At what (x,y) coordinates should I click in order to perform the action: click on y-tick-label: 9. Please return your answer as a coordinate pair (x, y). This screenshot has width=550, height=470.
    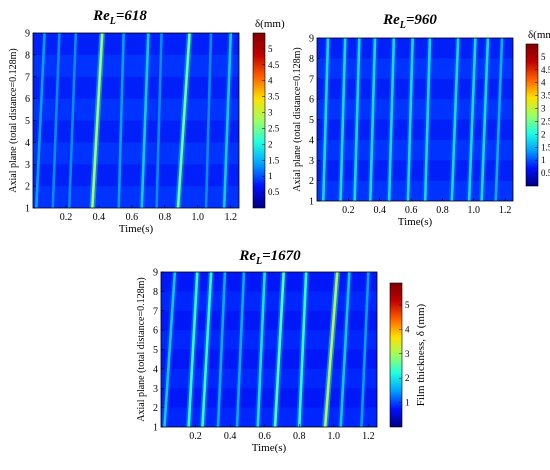
    Looking at the image, I should click on (155, 273).